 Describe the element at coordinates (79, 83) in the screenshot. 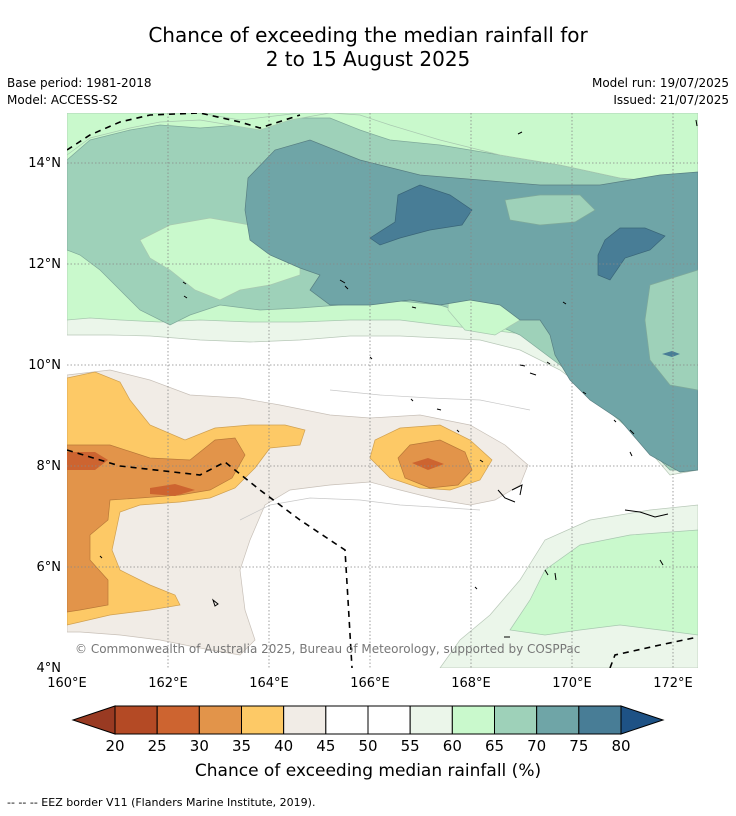

I see `base-period-label: Base period: 1981-2018` at that location.